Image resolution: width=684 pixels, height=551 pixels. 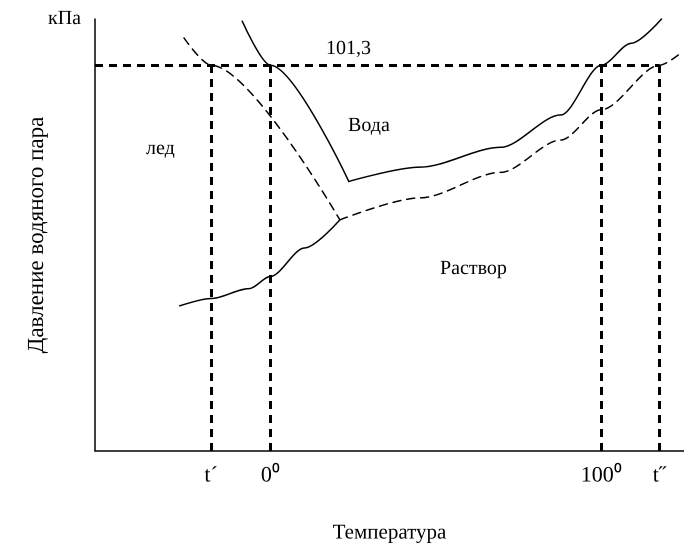 I want to click on annotation: лед, so click(x=160, y=148).